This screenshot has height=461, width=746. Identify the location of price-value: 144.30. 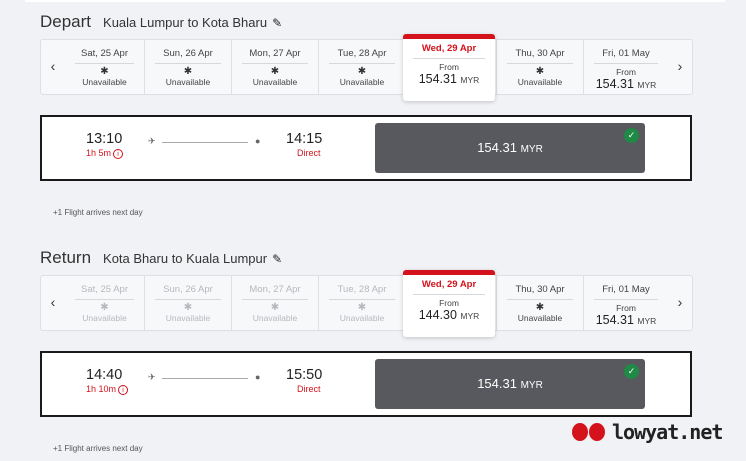
(437, 315).